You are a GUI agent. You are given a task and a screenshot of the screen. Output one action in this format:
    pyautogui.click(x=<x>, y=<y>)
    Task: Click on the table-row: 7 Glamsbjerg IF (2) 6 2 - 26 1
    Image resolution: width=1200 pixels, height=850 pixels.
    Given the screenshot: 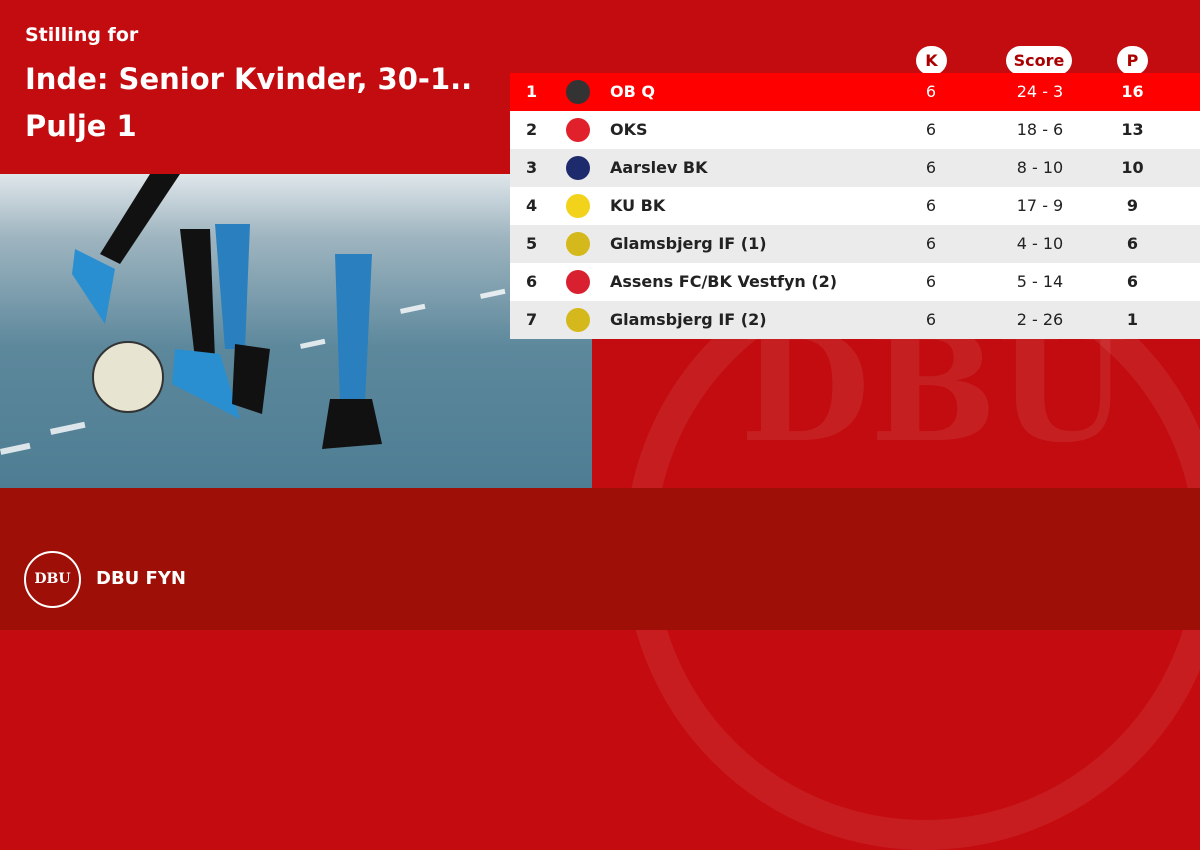 What is the action you would take?
    pyautogui.click(x=855, y=320)
    